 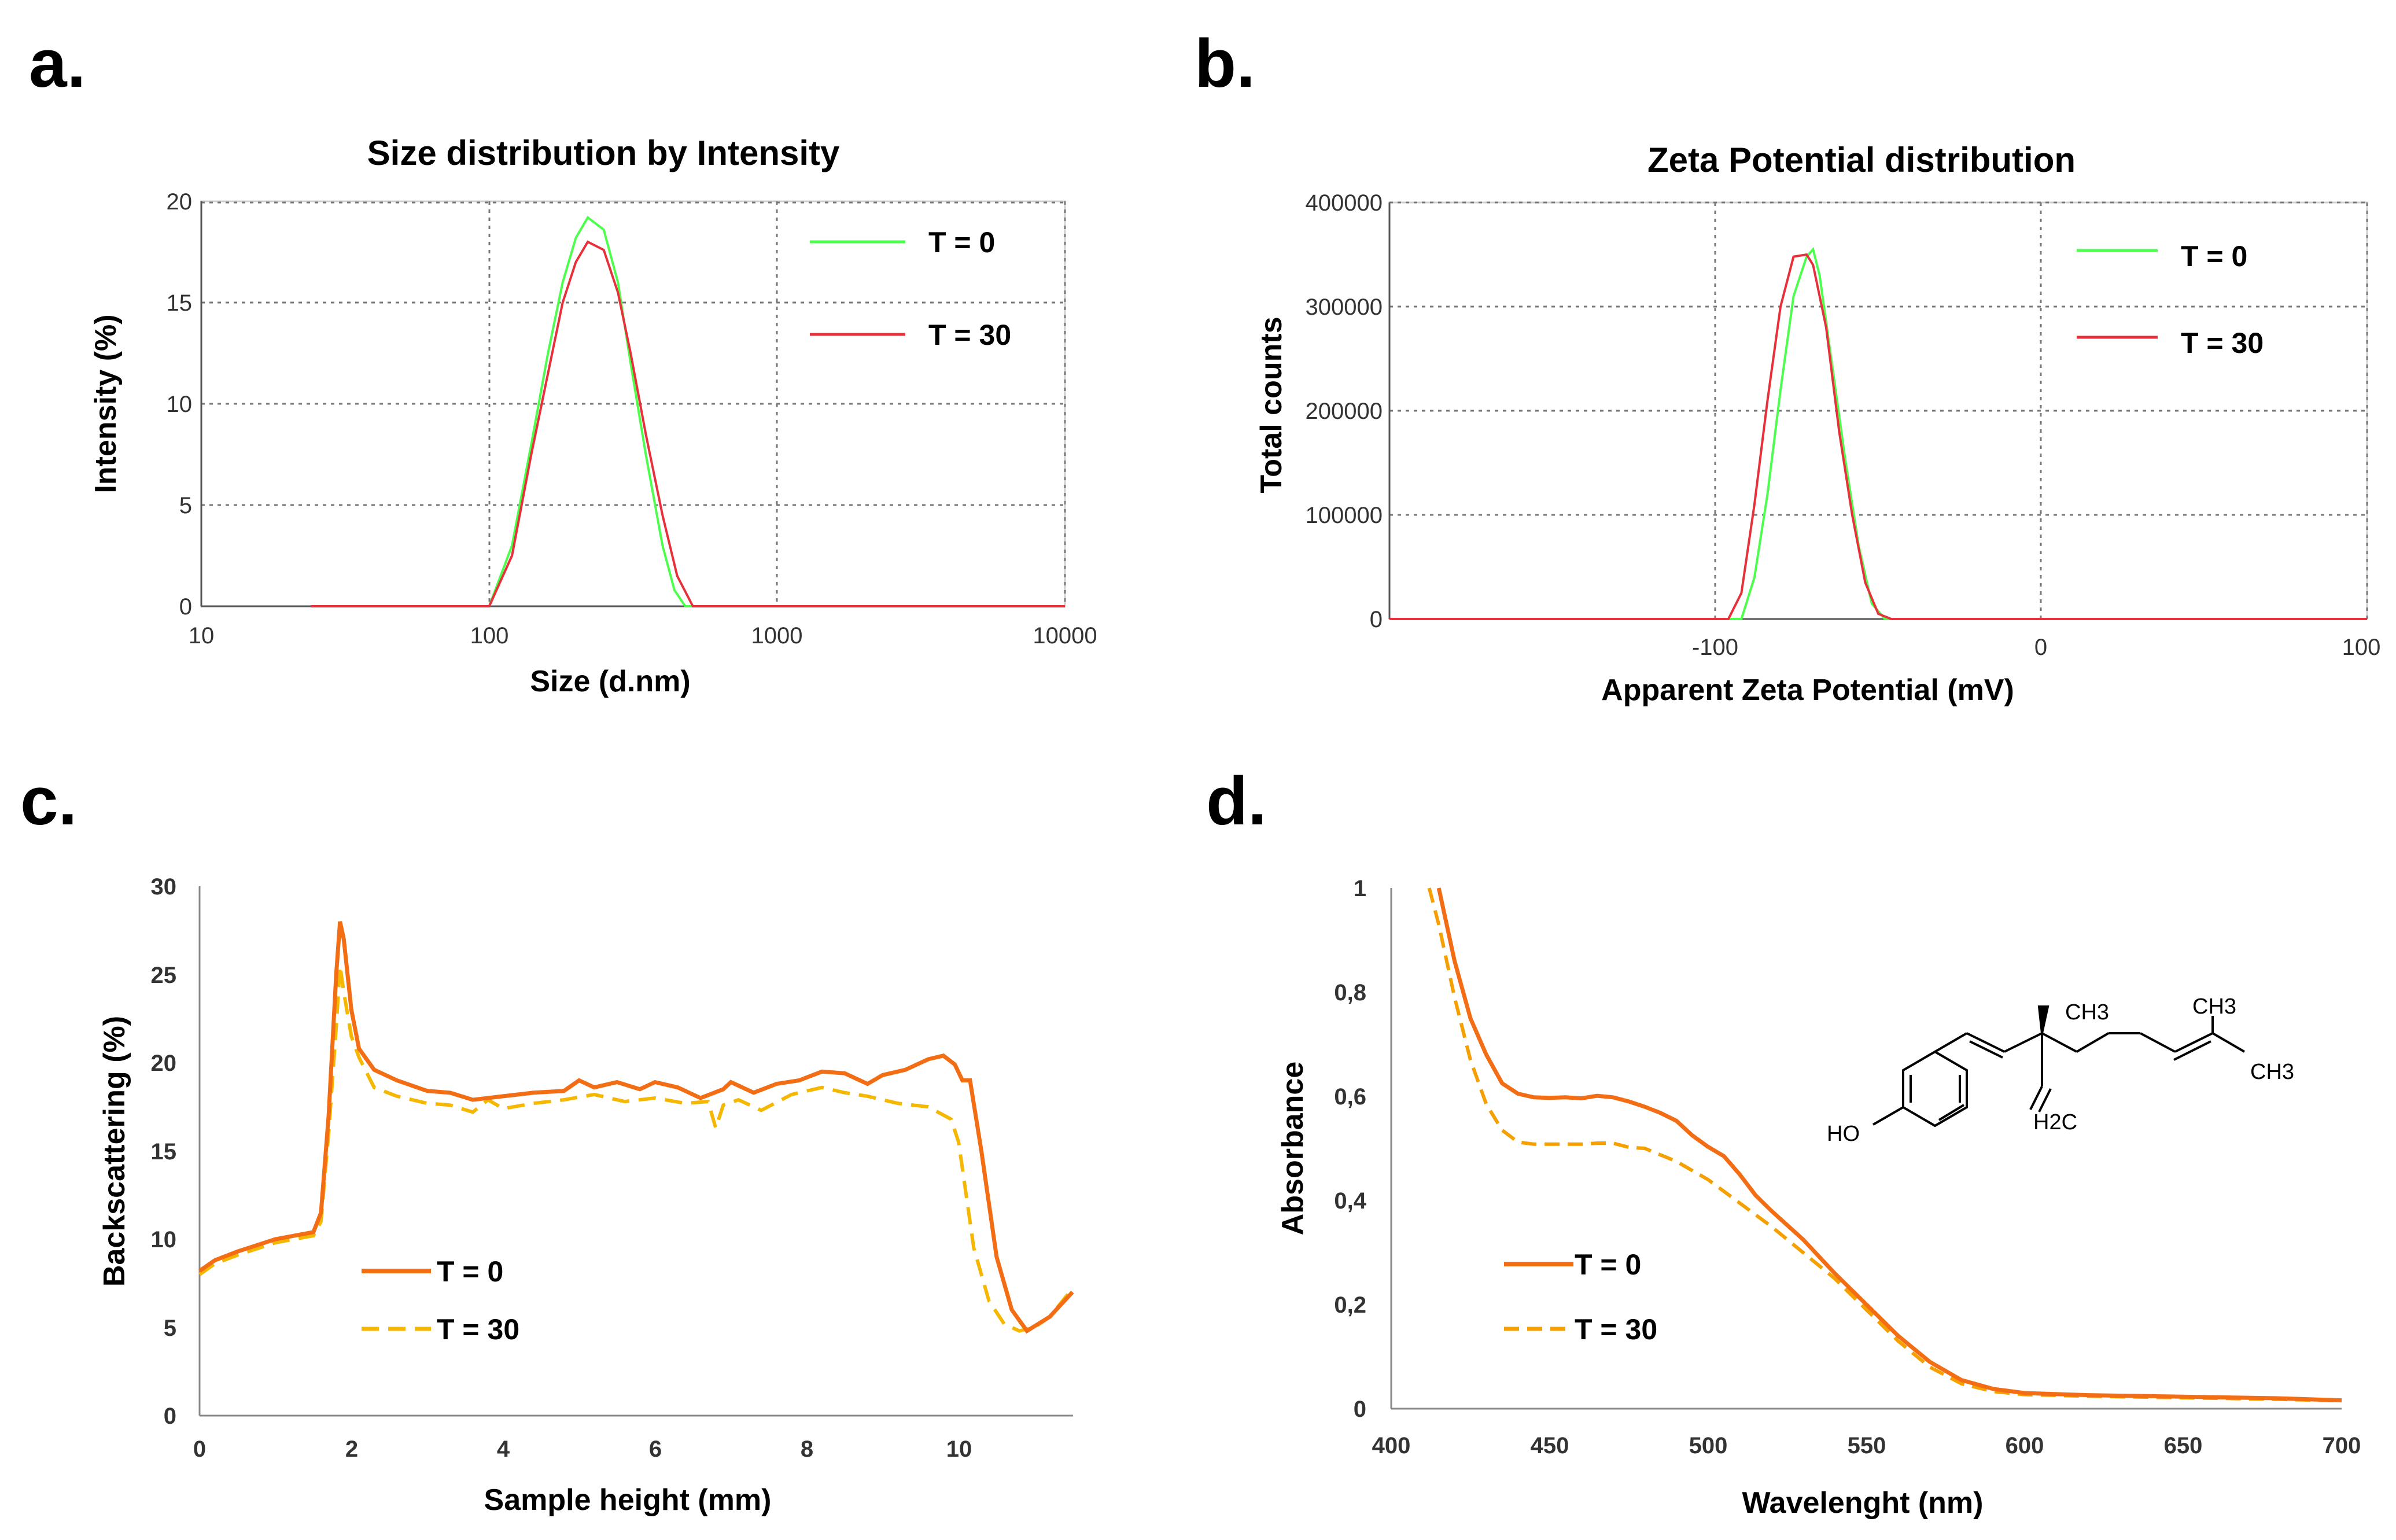 What do you see at coordinates (655, 1449) in the screenshot?
I see `panel-c-xtick-6: 6` at bounding box center [655, 1449].